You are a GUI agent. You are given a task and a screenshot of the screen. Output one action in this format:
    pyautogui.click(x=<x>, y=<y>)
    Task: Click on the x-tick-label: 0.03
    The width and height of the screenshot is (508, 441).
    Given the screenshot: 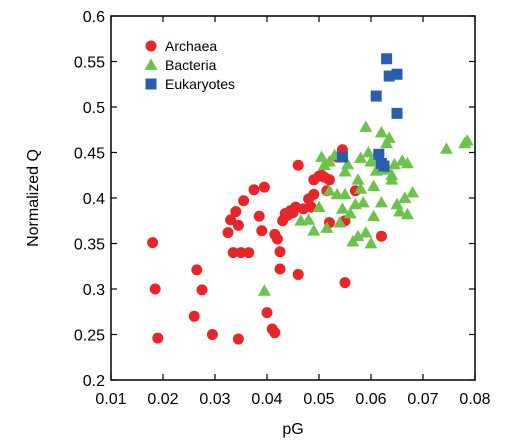 What is the action you would take?
    pyautogui.click(x=214, y=399)
    